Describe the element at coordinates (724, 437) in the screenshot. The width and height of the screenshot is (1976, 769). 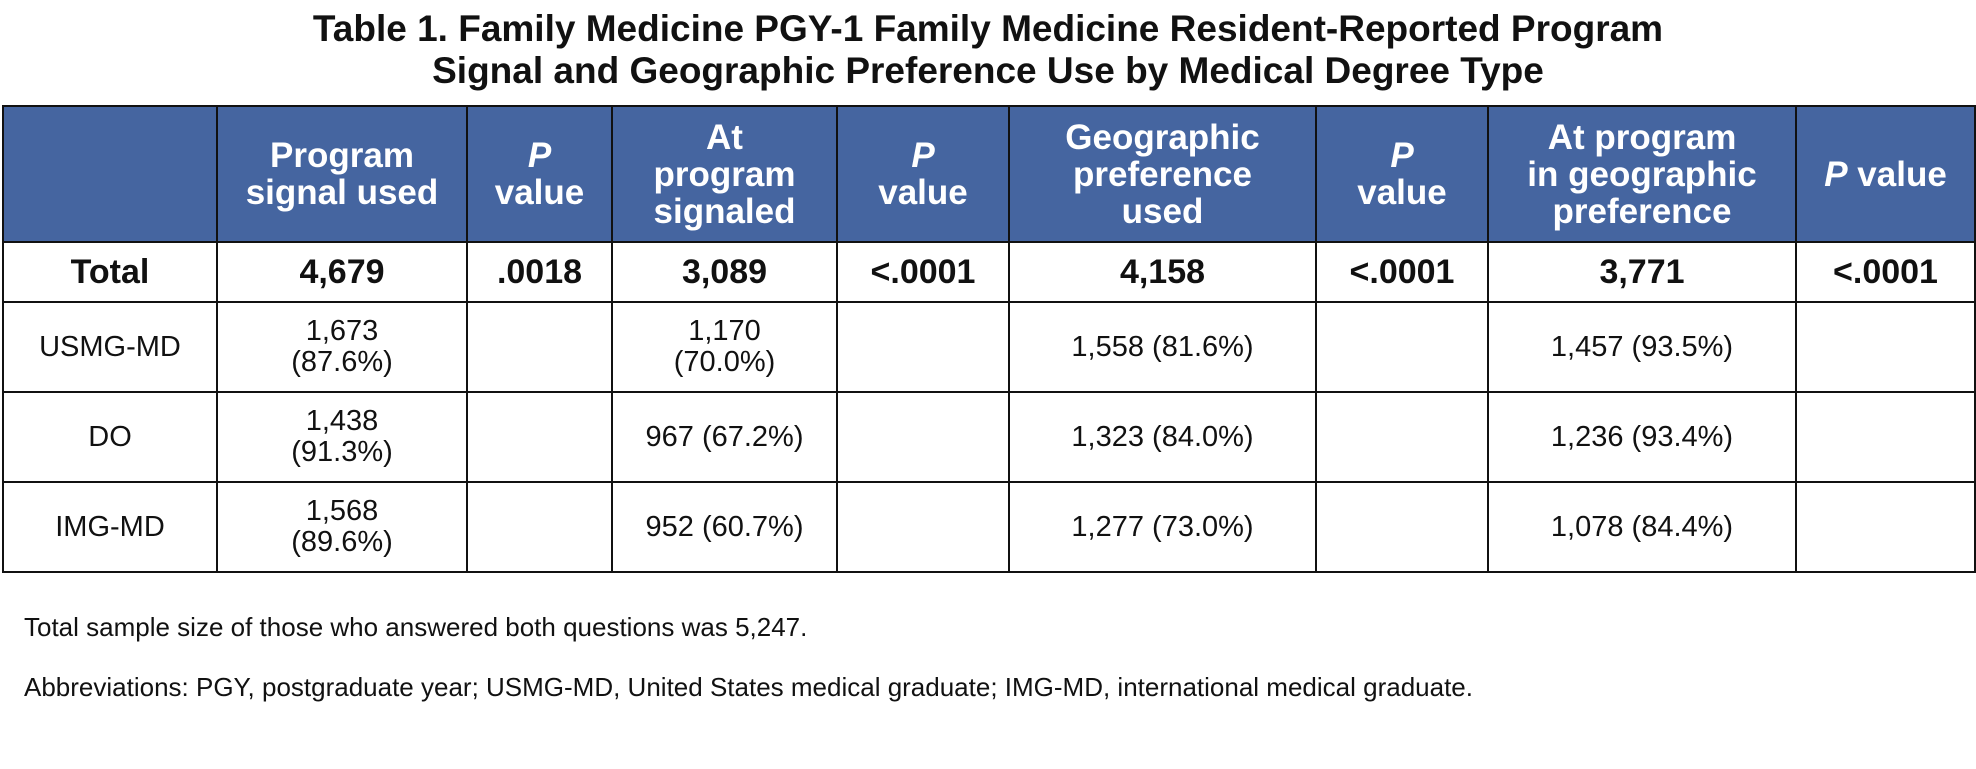
I see `table-cell: 967 (67.2%)` at that location.